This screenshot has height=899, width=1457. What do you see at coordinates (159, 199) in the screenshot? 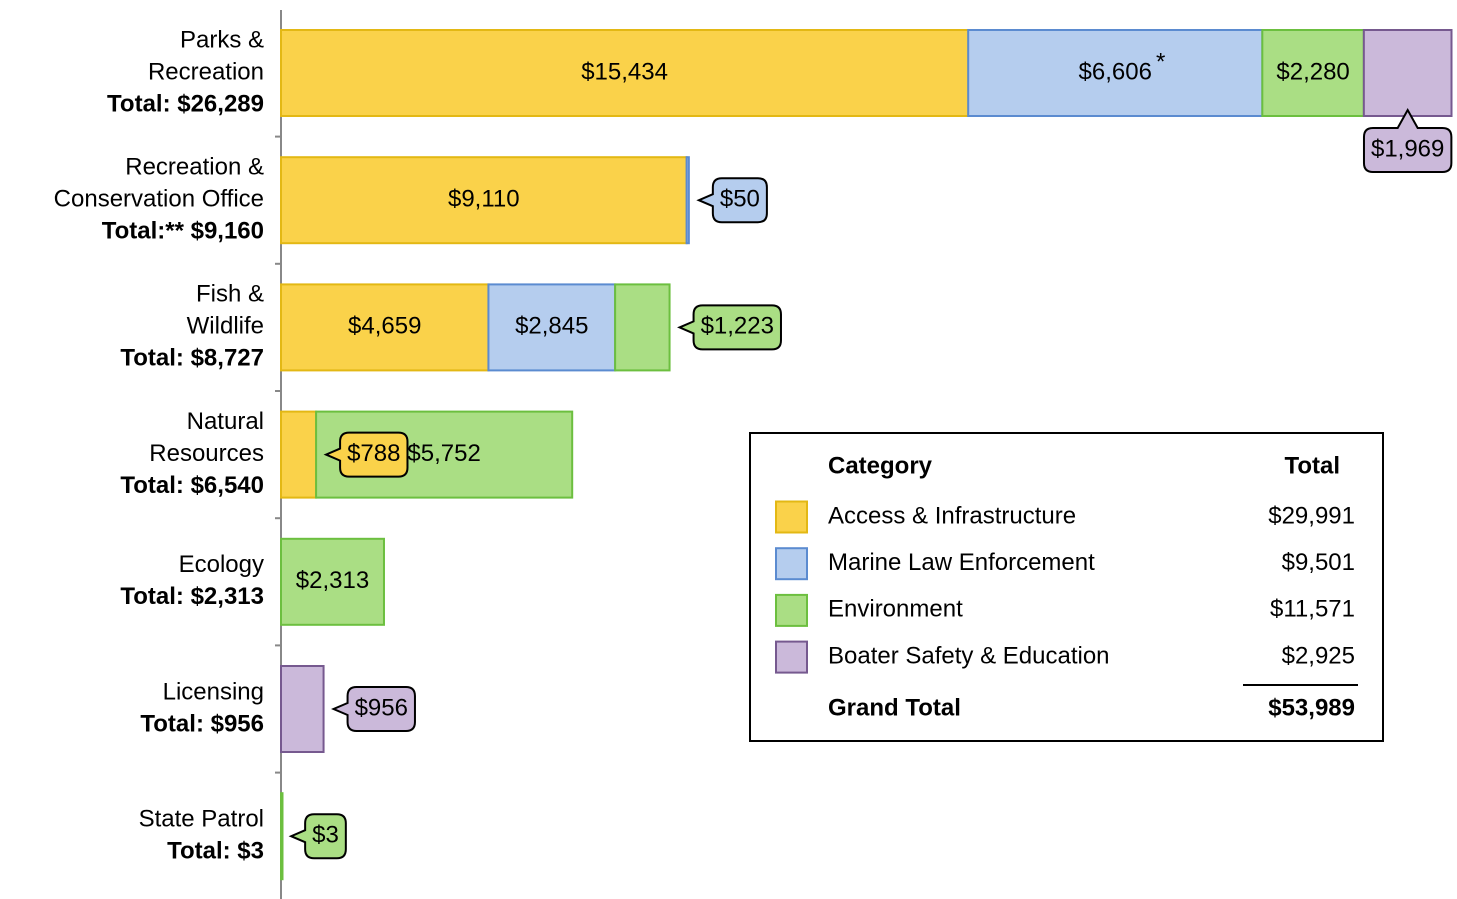
I see `category-label: Conservation Office` at bounding box center [159, 199].